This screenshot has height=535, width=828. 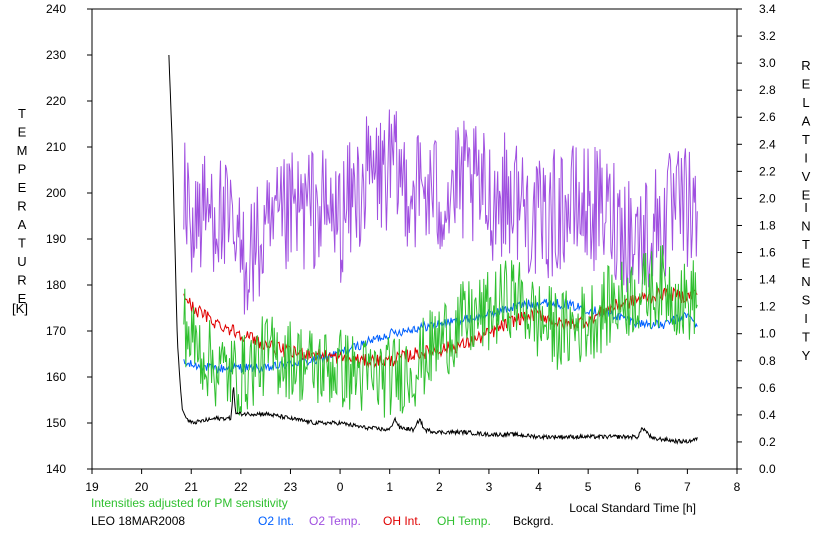 I want to click on x-axis-tick-label: 5, so click(x=588, y=487).